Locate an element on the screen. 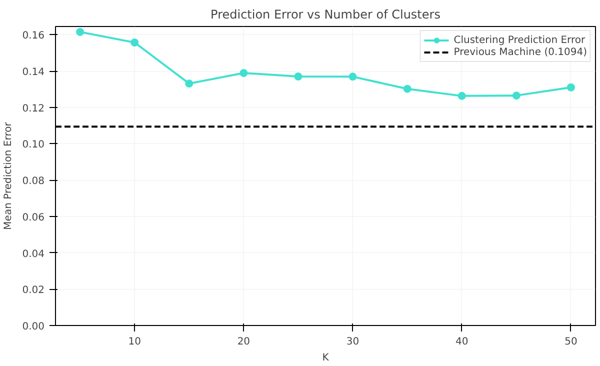  y-tick-label: 0.14 is located at coordinates (33, 72).